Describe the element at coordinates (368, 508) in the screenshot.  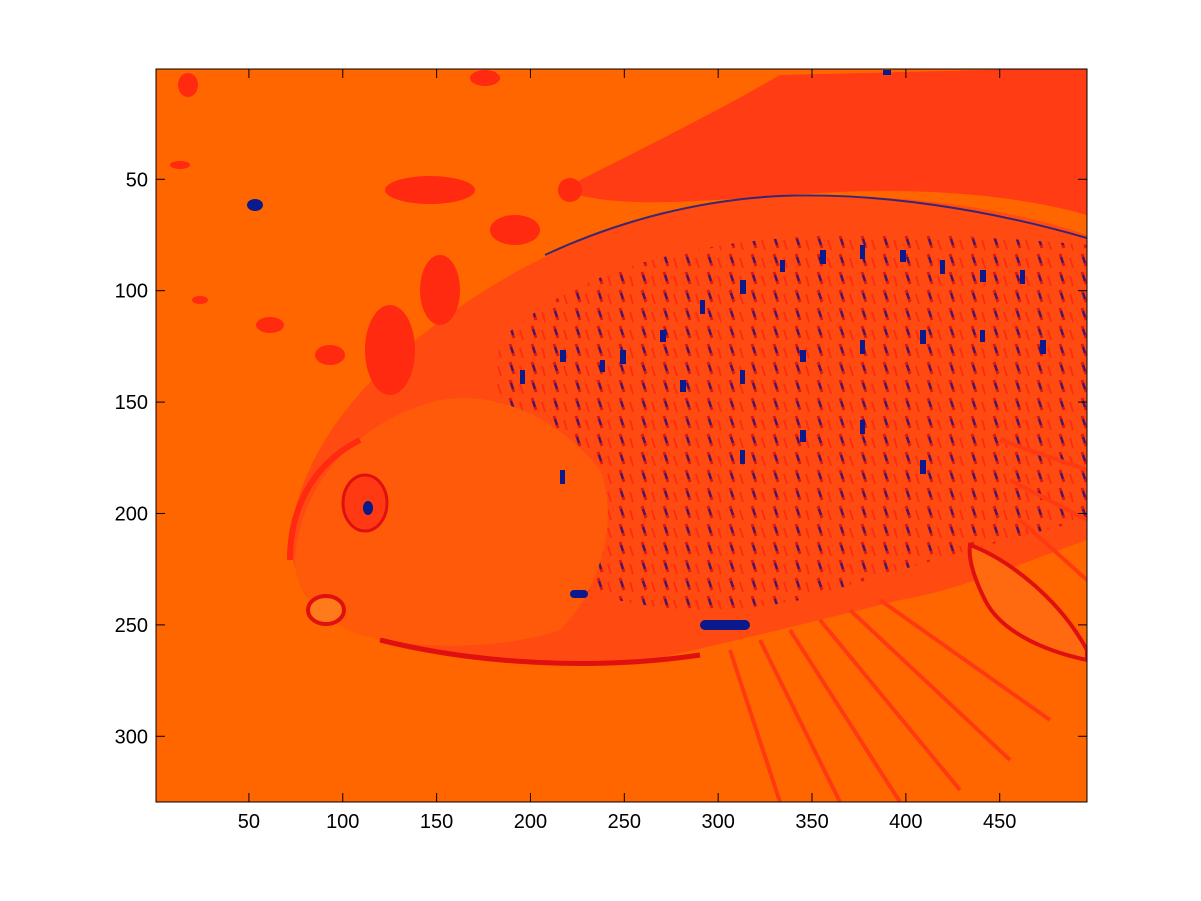
I see `fish-pupil` at that location.